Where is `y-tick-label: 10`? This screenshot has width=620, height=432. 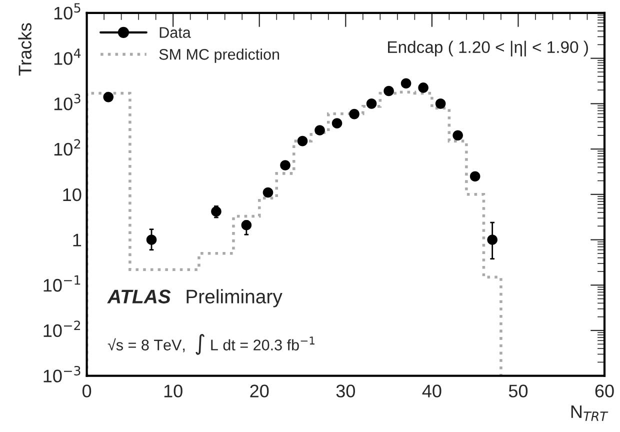 y-tick-label: 10 is located at coordinates (72, 195).